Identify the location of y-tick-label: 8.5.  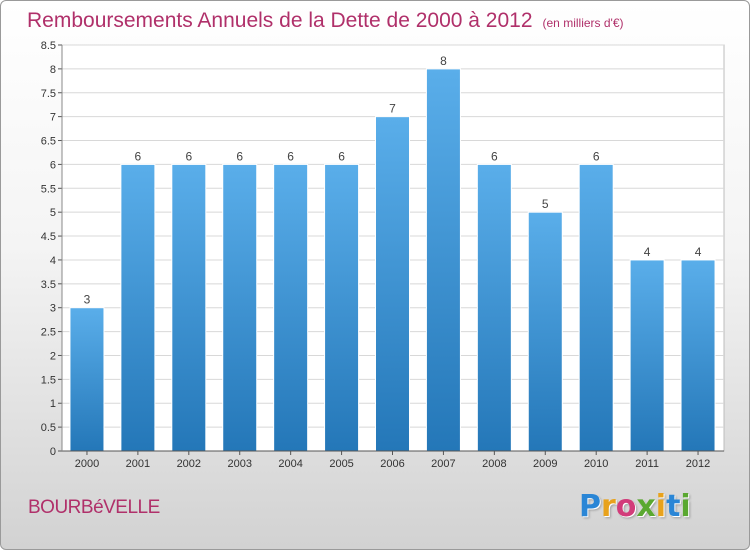
(48, 46).